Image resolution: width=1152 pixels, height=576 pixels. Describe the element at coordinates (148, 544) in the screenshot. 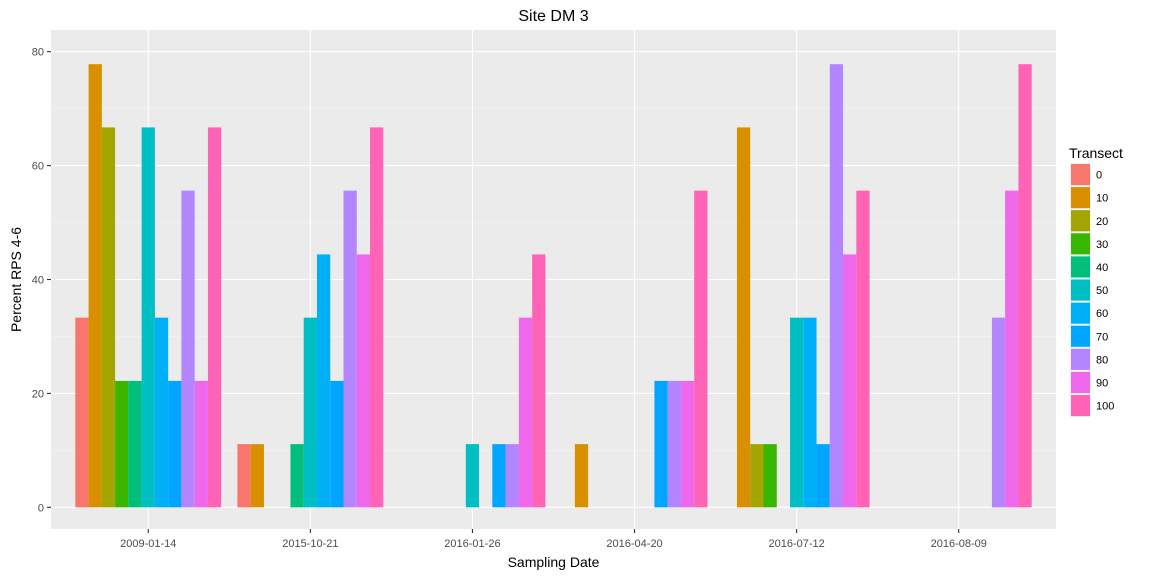

I see `x-tick-label: 2009-01-14` at that location.